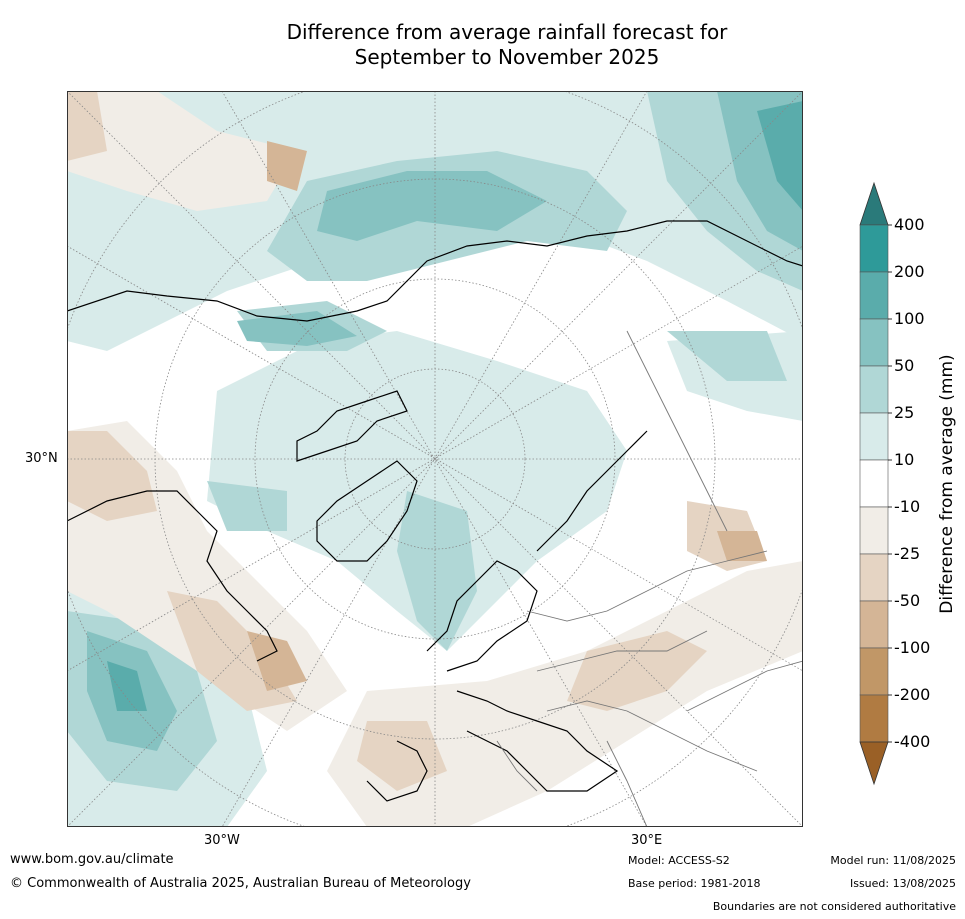 The image size is (965, 919). Describe the element at coordinates (947, 484) in the screenshot. I see `colorbar-title: Difference from average (mm)` at that location.